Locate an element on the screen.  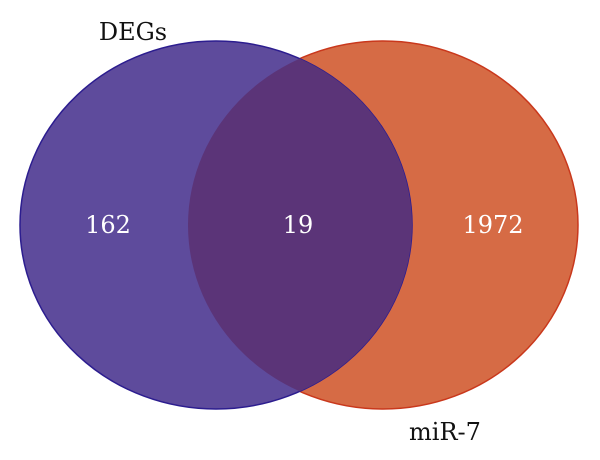
count-degs-only: 162 is located at coordinates (108, 225).